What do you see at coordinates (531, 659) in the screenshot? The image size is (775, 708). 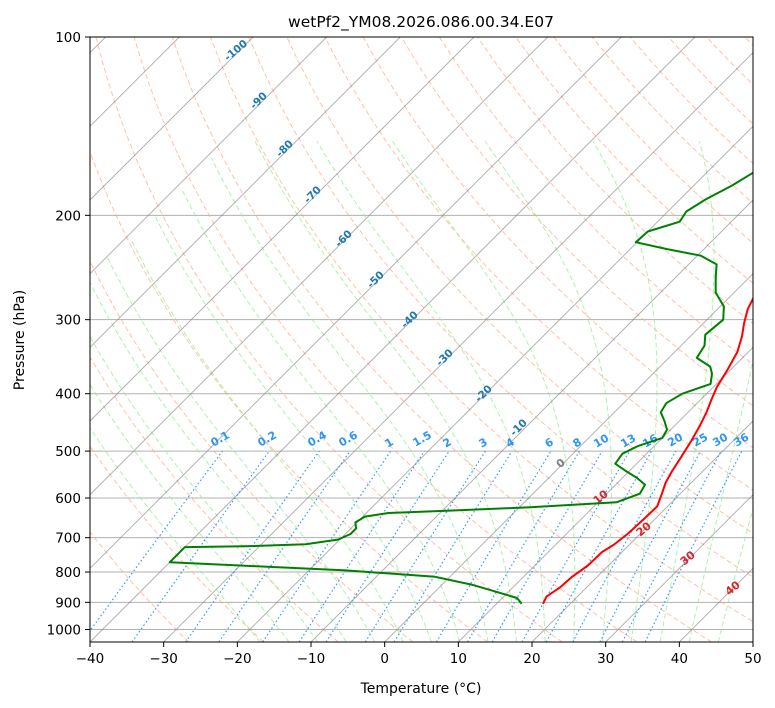 I see `x-tick-label: 20` at bounding box center [531, 659].